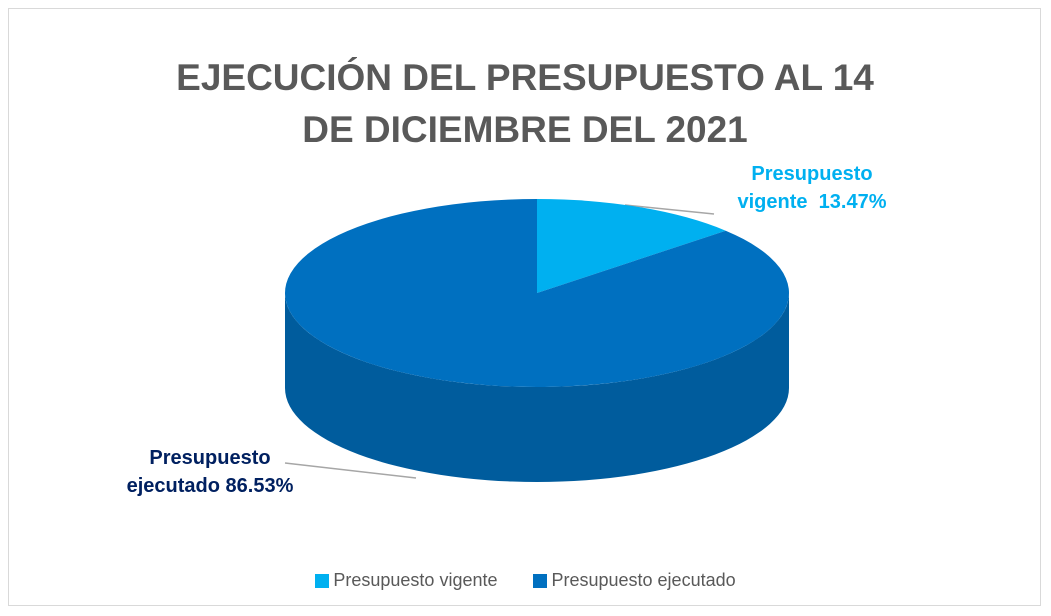  I want to click on pie-side, so click(537, 387).